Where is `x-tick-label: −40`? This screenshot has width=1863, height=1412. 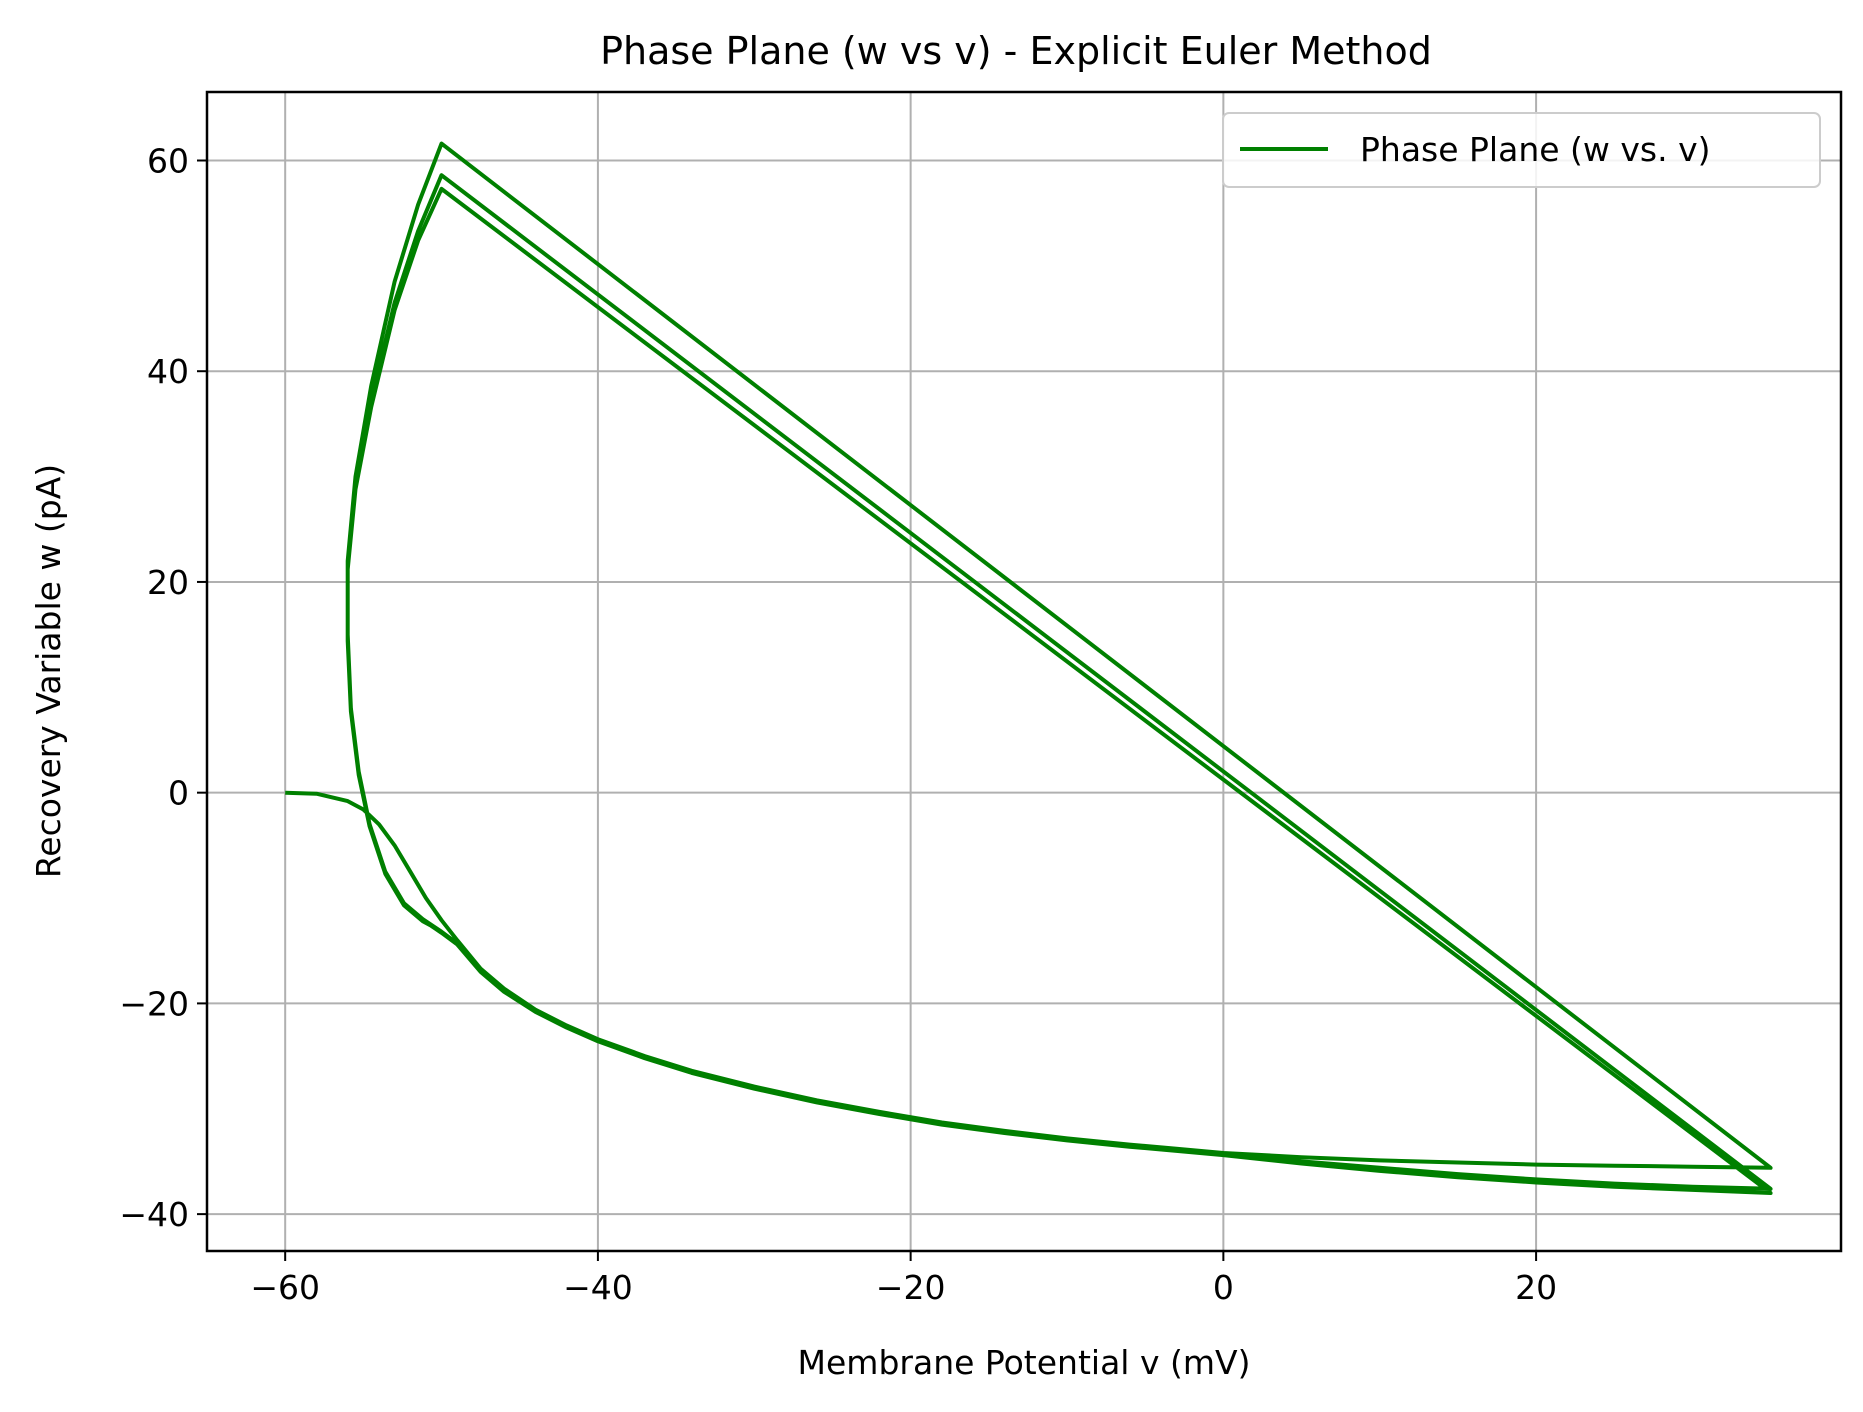 x-tick-label: −40 is located at coordinates (598, 1287).